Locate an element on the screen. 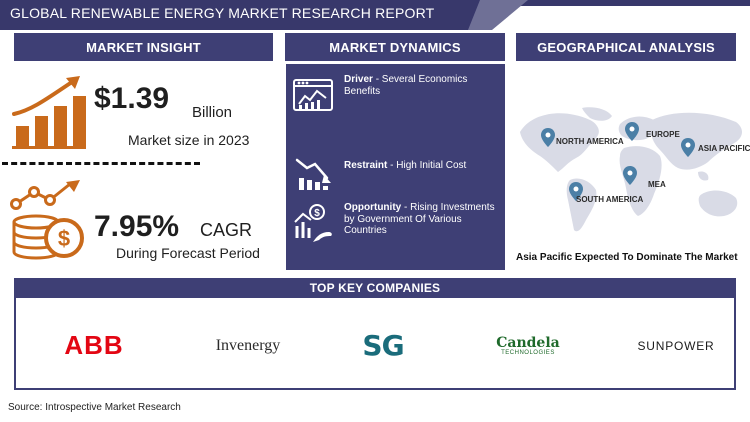  world-map-icon is located at coordinates (631, 169).